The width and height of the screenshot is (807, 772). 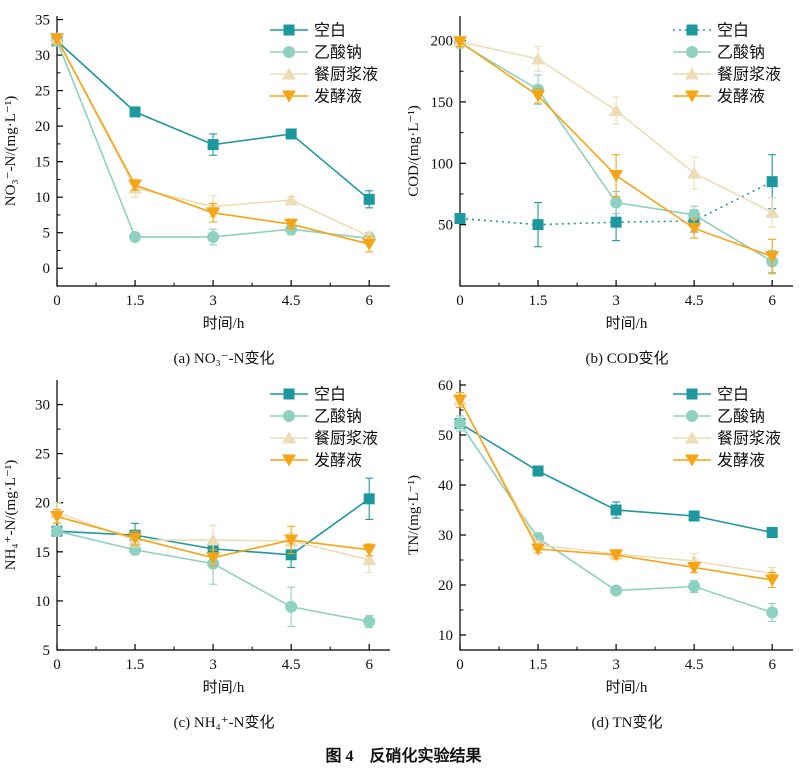 I want to click on y-axis-label: NH₄⁺-N/(mg·L⁻¹), so click(x=11, y=515).